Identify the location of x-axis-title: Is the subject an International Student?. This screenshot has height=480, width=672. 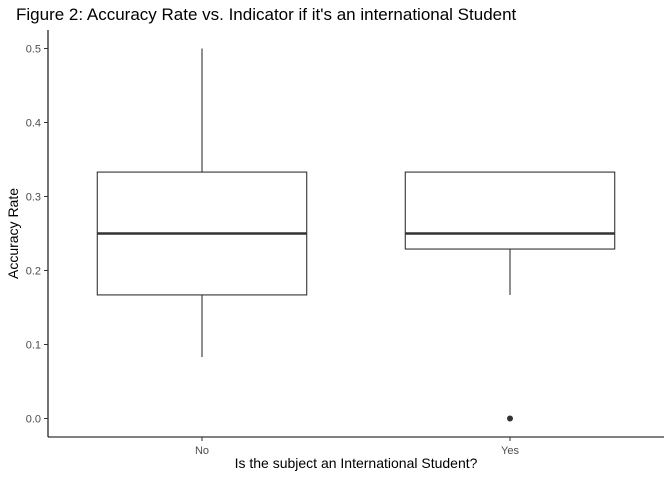
(356, 463).